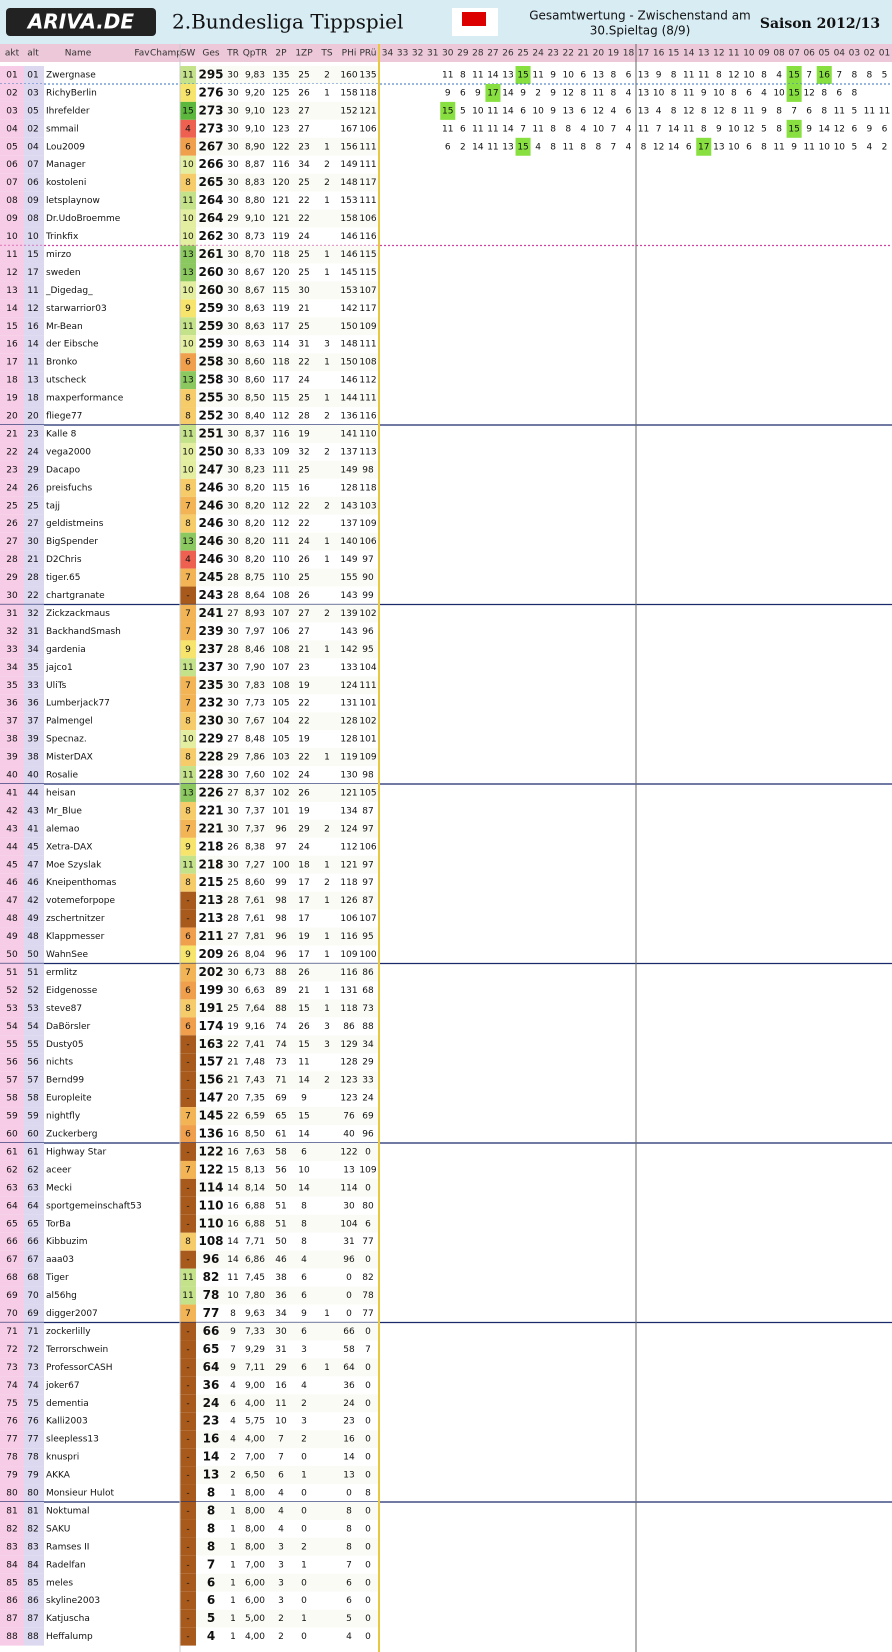 The width and height of the screenshot is (892, 1652). What do you see at coordinates (71, 75) in the screenshot?
I see `player-name: Zwergnase` at bounding box center [71, 75].